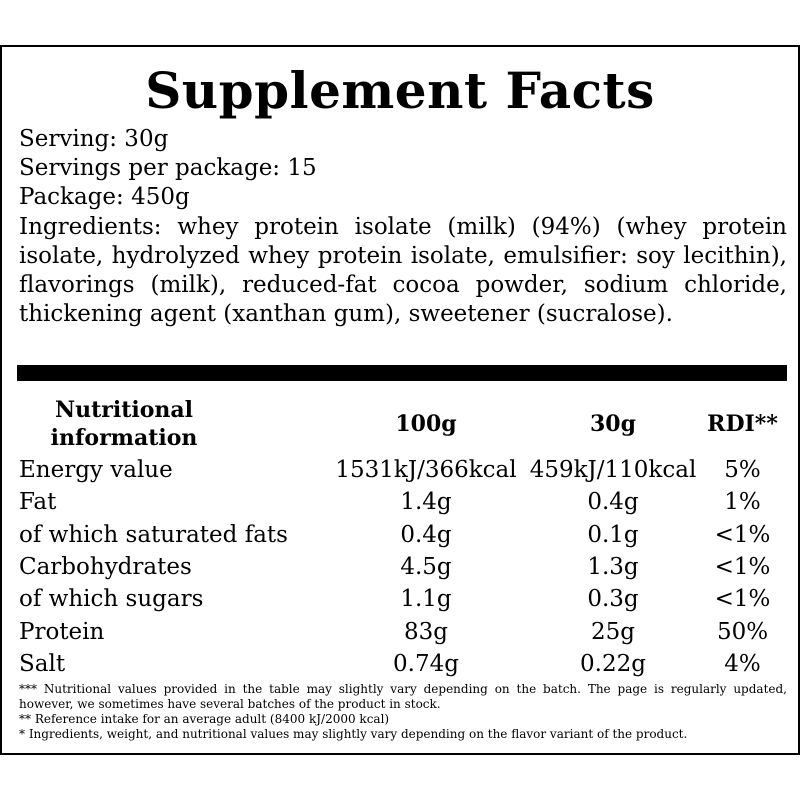 The width and height of the screenshot is (800, 800). I want to click on table-row: Carbohydrates 4.5g 1.3g <1%, so click(403, 567).